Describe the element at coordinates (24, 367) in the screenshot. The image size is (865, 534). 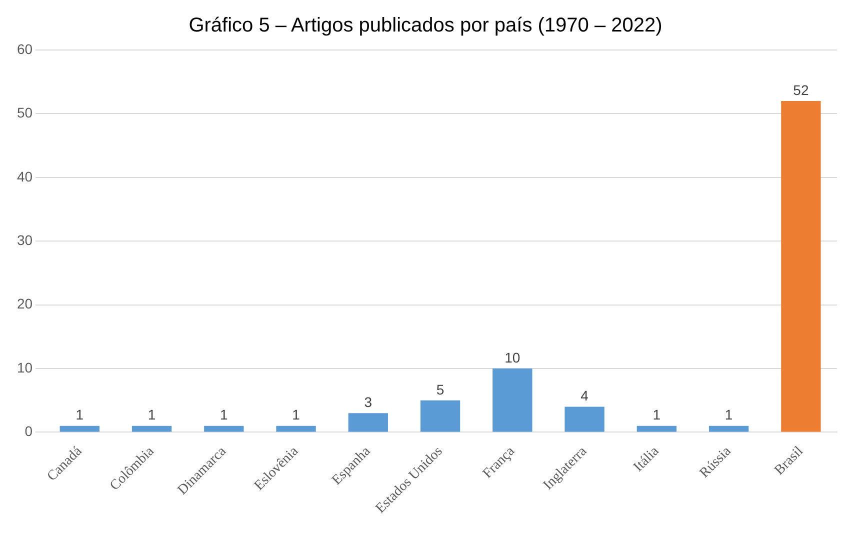
I see `y-tick-label: 10` at that location.